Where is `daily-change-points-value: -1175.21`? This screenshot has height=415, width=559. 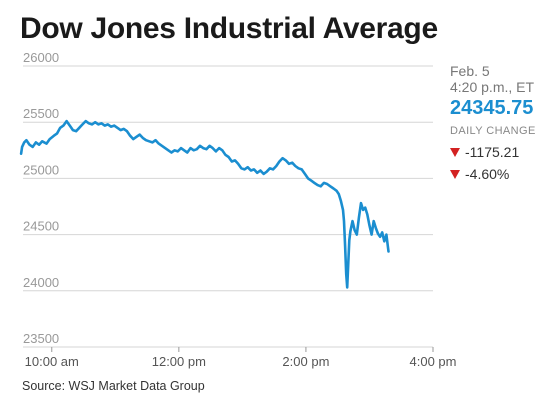 daily-change-points-value: -1175.21 is located at coordinates (492, 152).